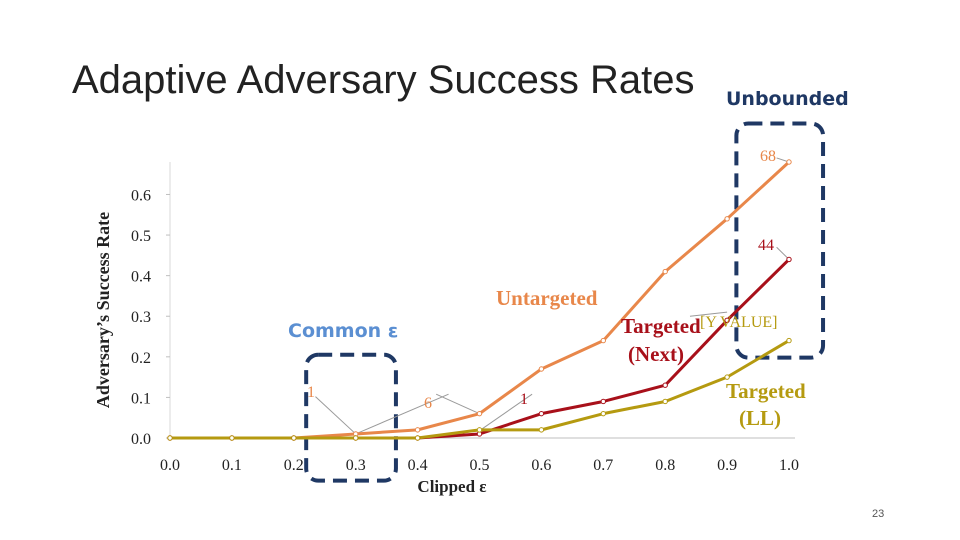 The height and width of the screenshot is (540, 960). What do you see at coordinates (661, 326) in the screenshot?
I see `series-label-targeted-next-line1: Targeted` at bounding box center [661, 326].